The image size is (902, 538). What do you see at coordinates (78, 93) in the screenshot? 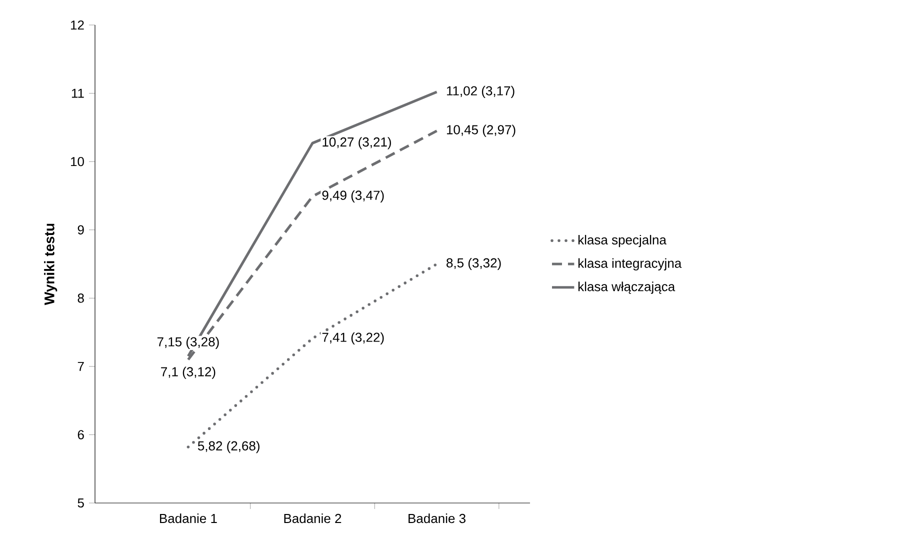
I see `y-tick-label: 11` at bounding box center [78, 93].